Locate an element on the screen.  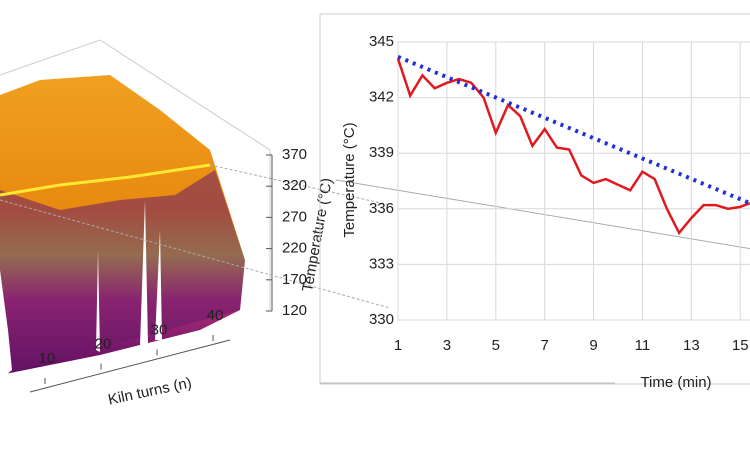
z-tick-label: 170 is located at coordinates (294, 279).